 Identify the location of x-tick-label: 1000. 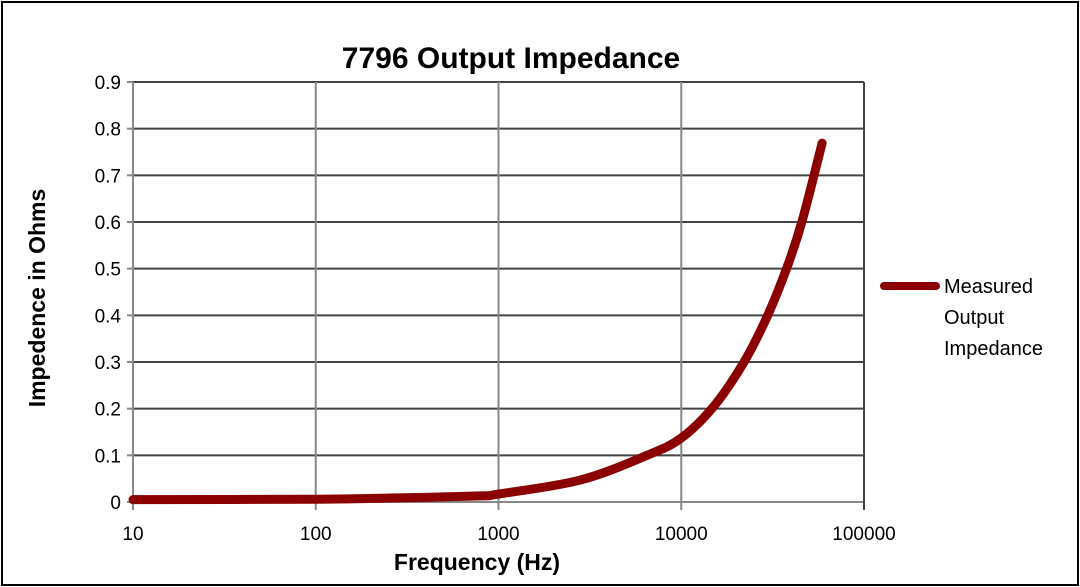
(498, 534).